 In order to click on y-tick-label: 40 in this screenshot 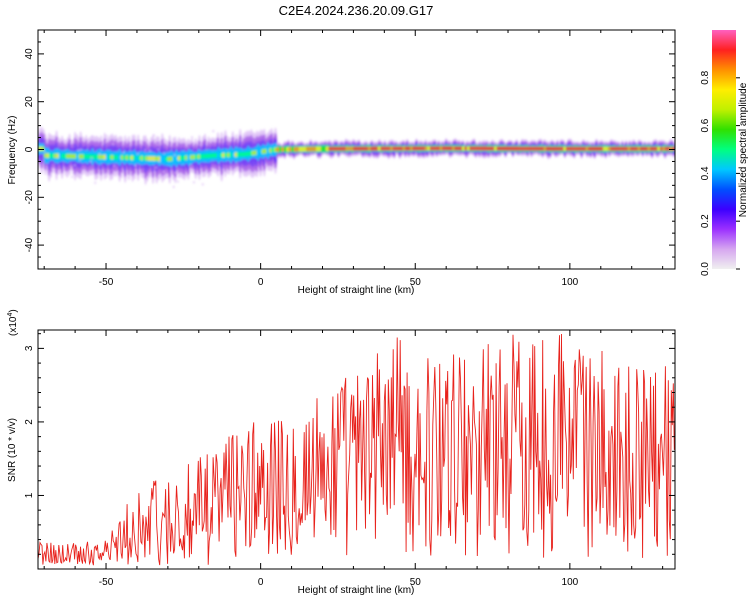, I will do `click(29, 54)`.